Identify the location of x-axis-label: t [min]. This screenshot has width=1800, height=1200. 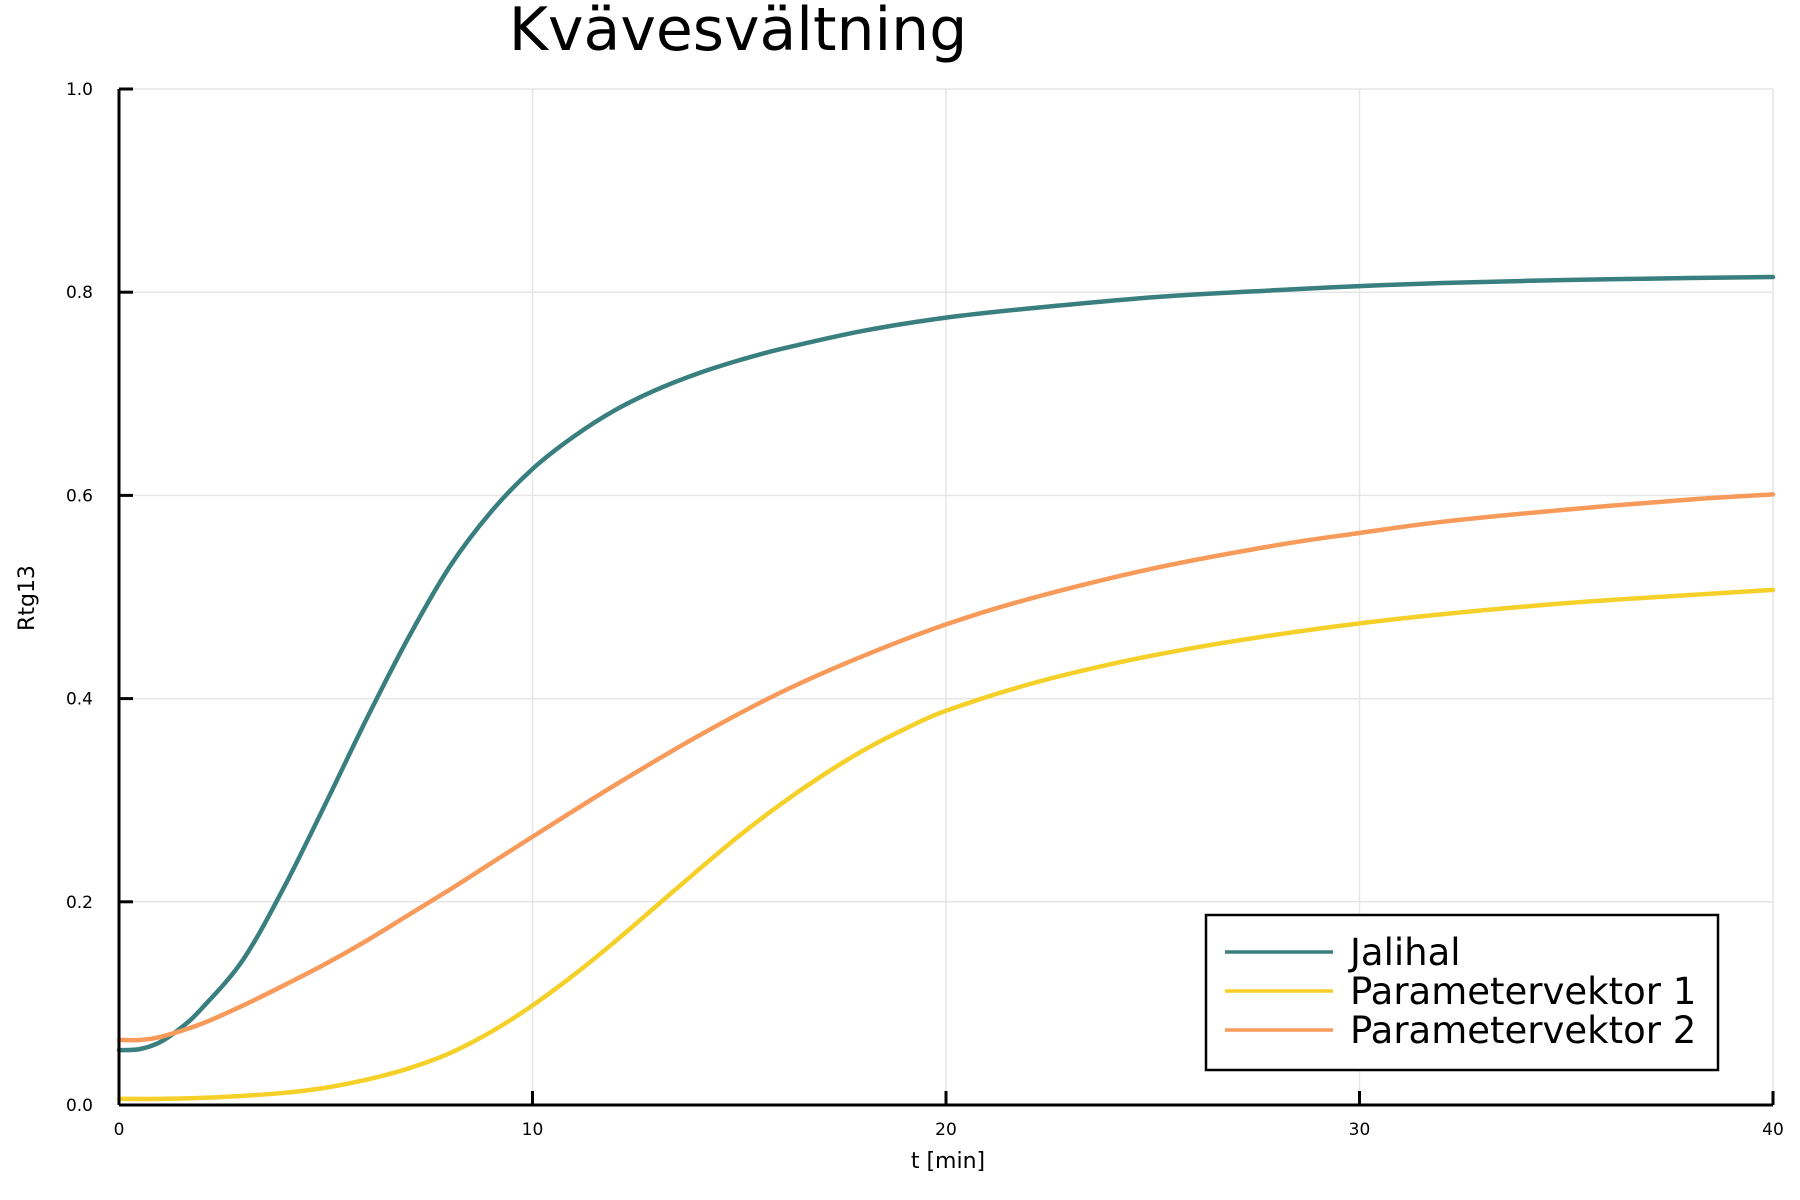
(948, 1161).